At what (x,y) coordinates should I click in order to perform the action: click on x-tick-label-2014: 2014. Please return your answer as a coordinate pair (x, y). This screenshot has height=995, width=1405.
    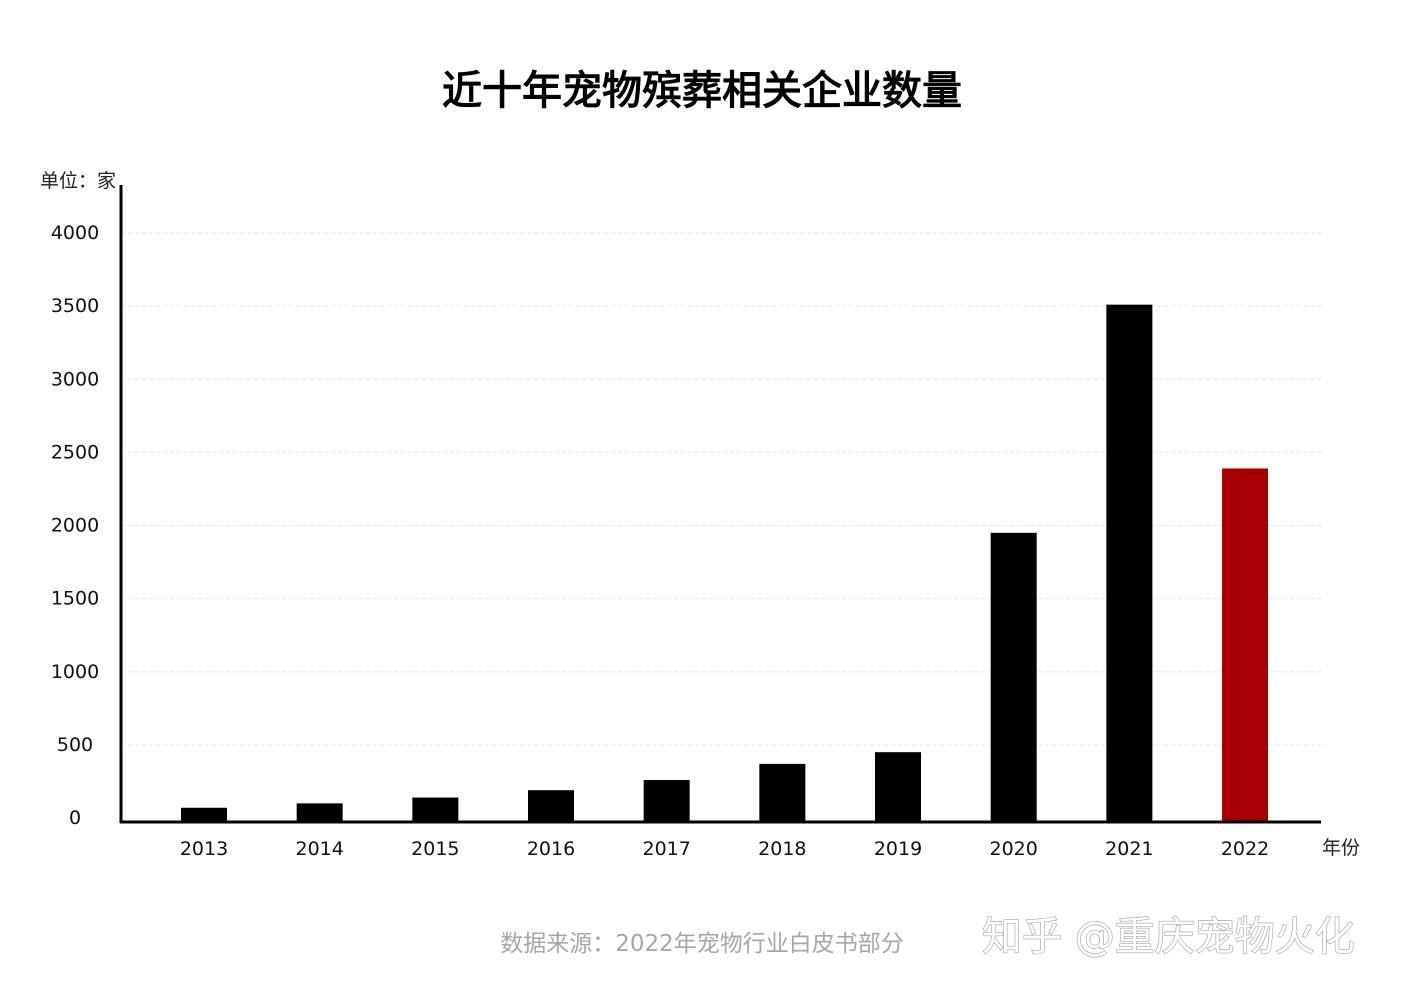
    Looking at the image, I should click on (319, 849).